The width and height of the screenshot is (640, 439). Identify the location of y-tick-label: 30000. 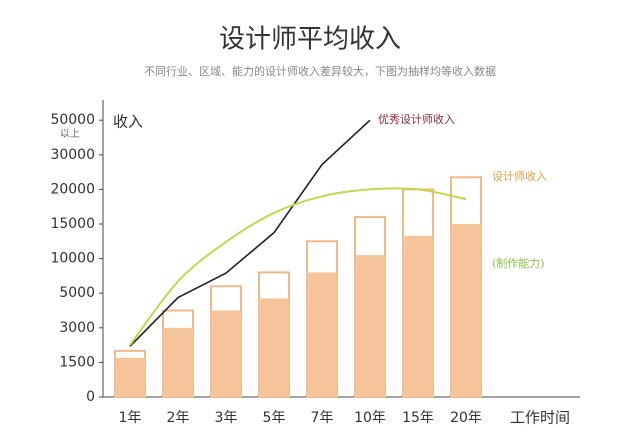
(72, 155).